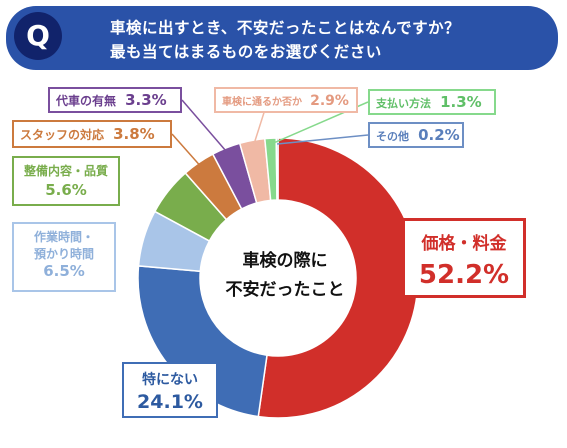 This screenshot has height=448, width=567. I want to click on slice-label-staff: スタッフの対応 3.8%, so click(92, 134).